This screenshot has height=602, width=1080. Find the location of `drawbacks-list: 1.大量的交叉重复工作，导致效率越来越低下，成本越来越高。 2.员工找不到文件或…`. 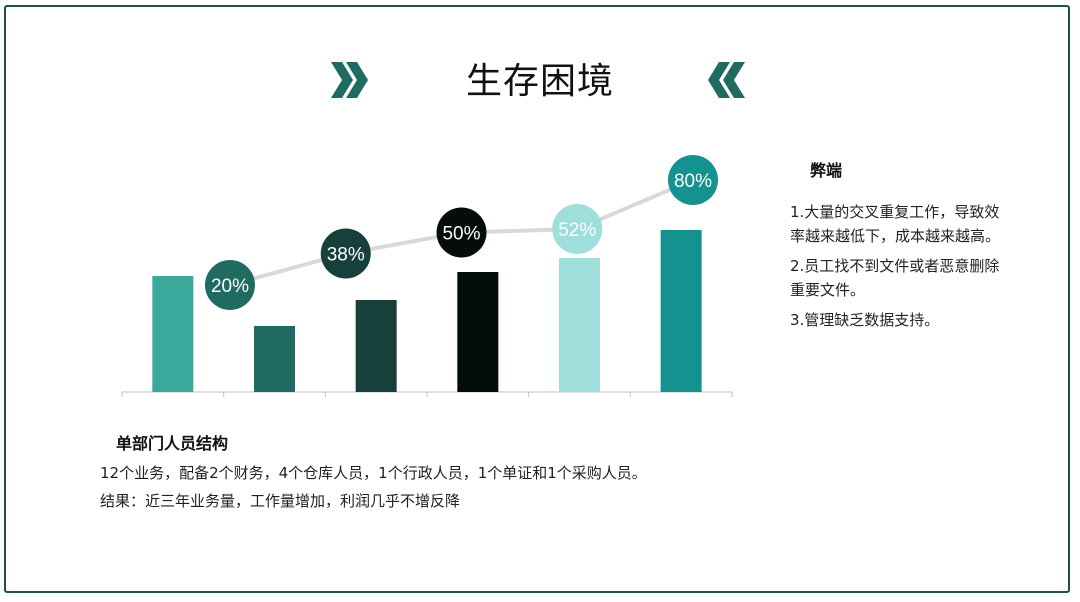

drawbacks-list: 1.大量的交叉重复工作，导致效率越来越低下，成本越来越高。 2.员工找不到文件或… is located at coordinates (900, 266).